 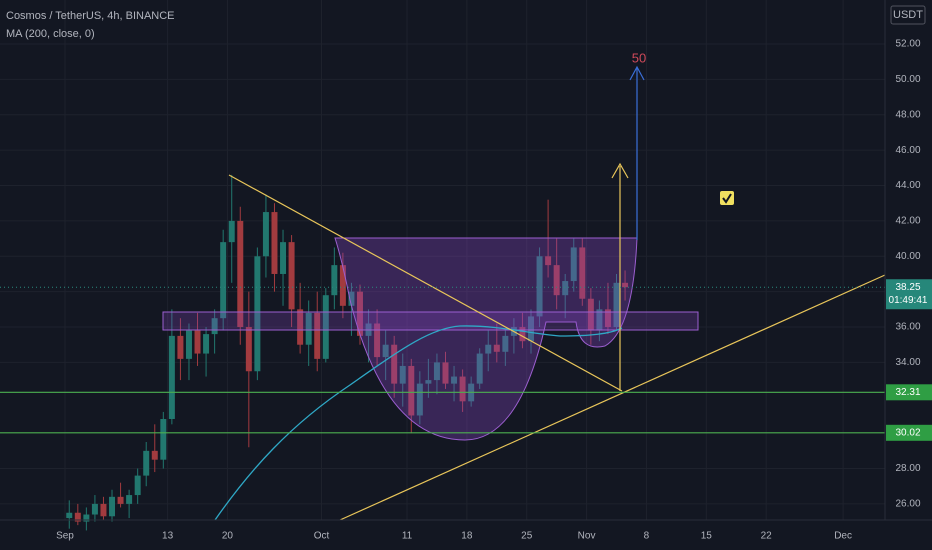 What do you see at coordinates (50, 34) in the screenshot?
I see `indicator-label: MA (200, close, 0)` at bounding box center [50, 34].